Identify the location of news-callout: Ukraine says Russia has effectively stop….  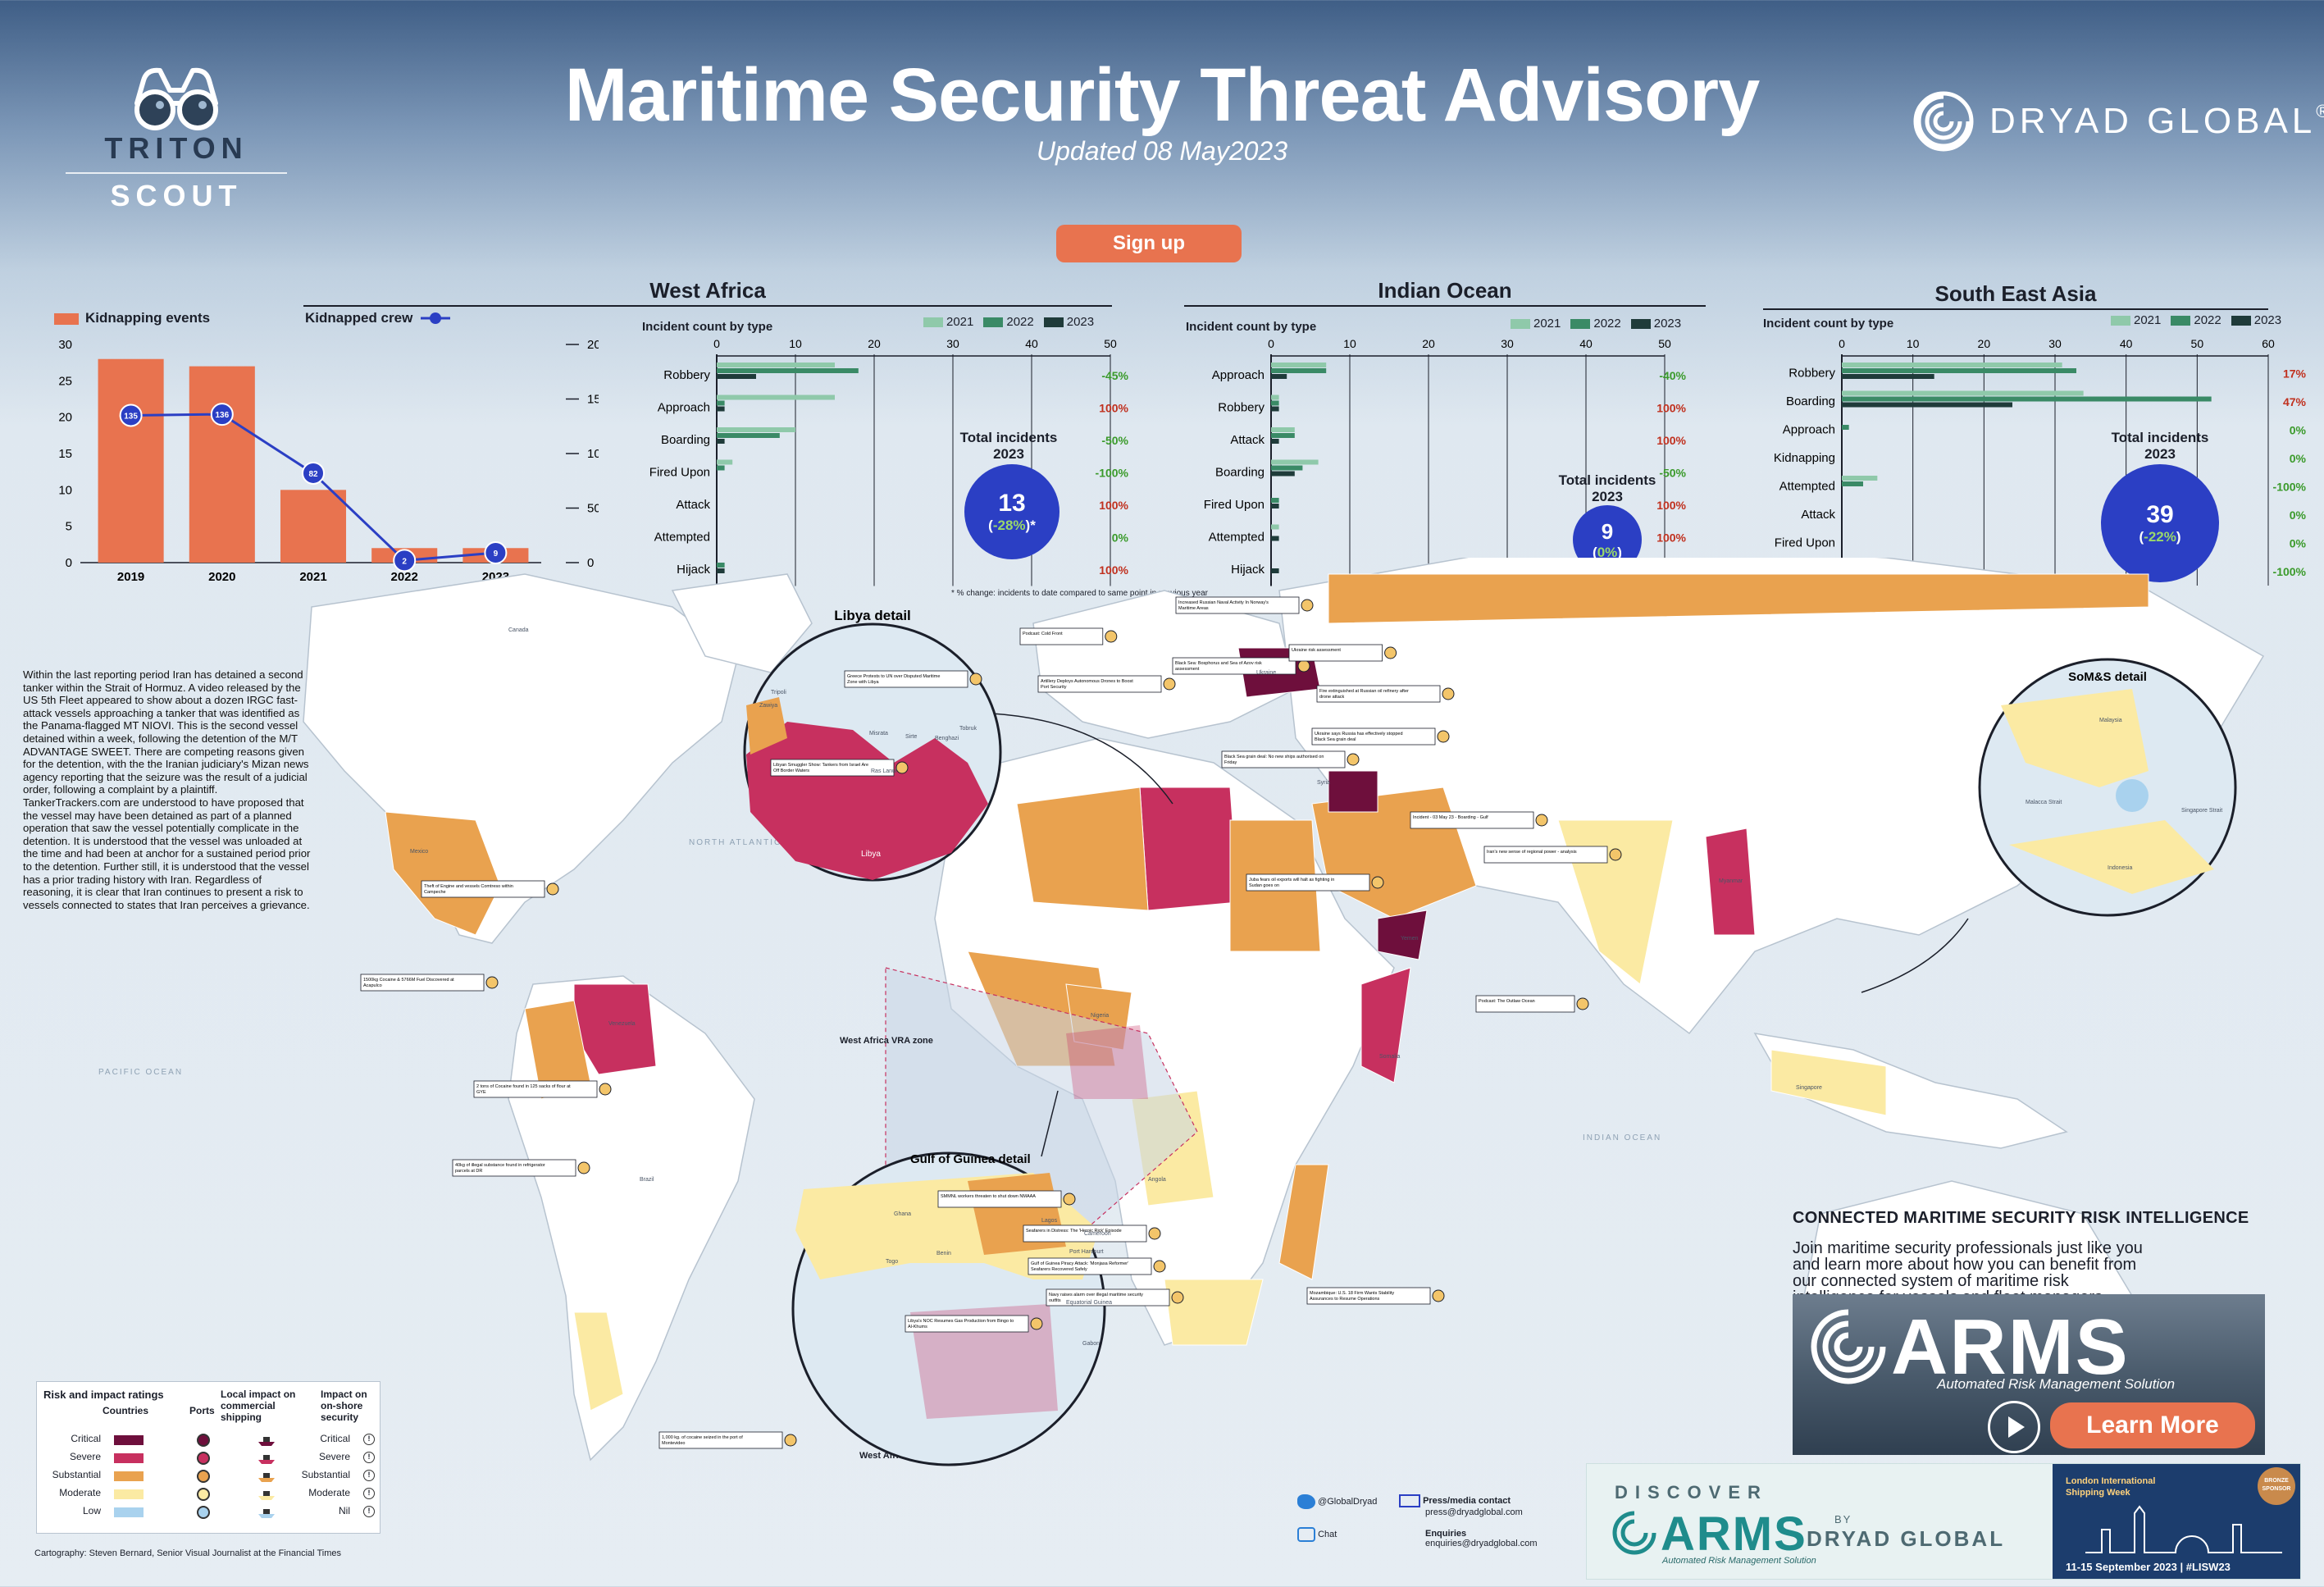
(1380, 736).